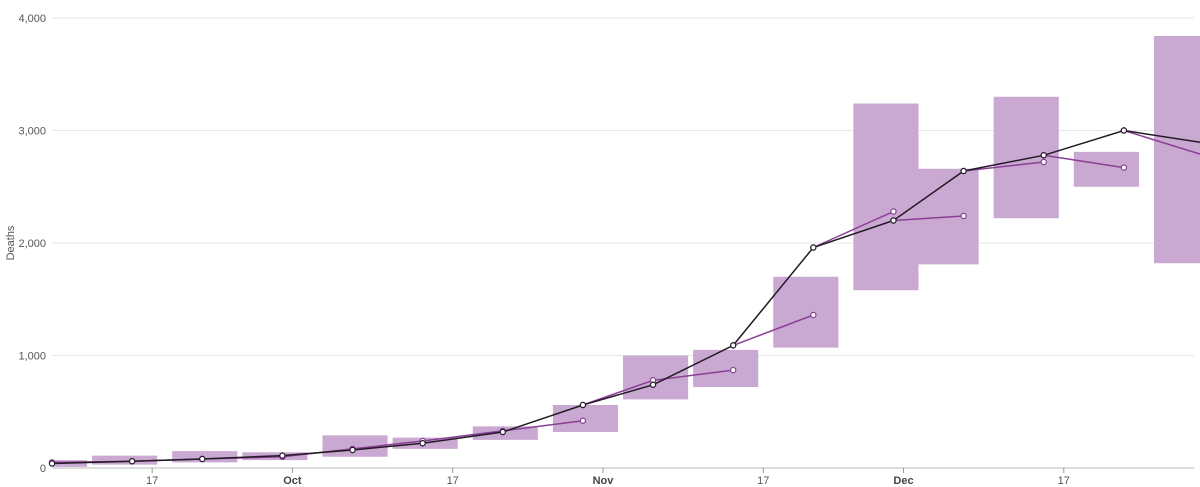  Describe the element at coordinates (11, 242) in the screenshot. I see `y-axis-title: Deaths` at that location.